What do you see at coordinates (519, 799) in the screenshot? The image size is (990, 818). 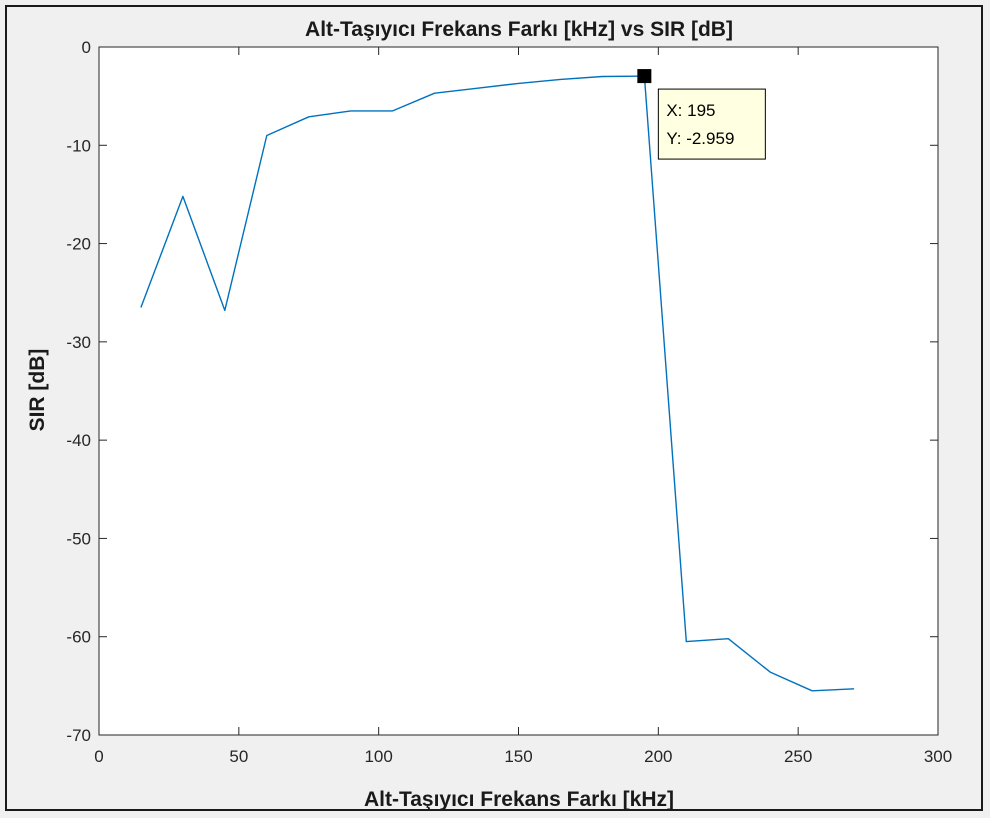 I see `x-axis-label: Alt-Taşıyıcı Frekans Farkı [kHz]` at bounding box center [519, 799].